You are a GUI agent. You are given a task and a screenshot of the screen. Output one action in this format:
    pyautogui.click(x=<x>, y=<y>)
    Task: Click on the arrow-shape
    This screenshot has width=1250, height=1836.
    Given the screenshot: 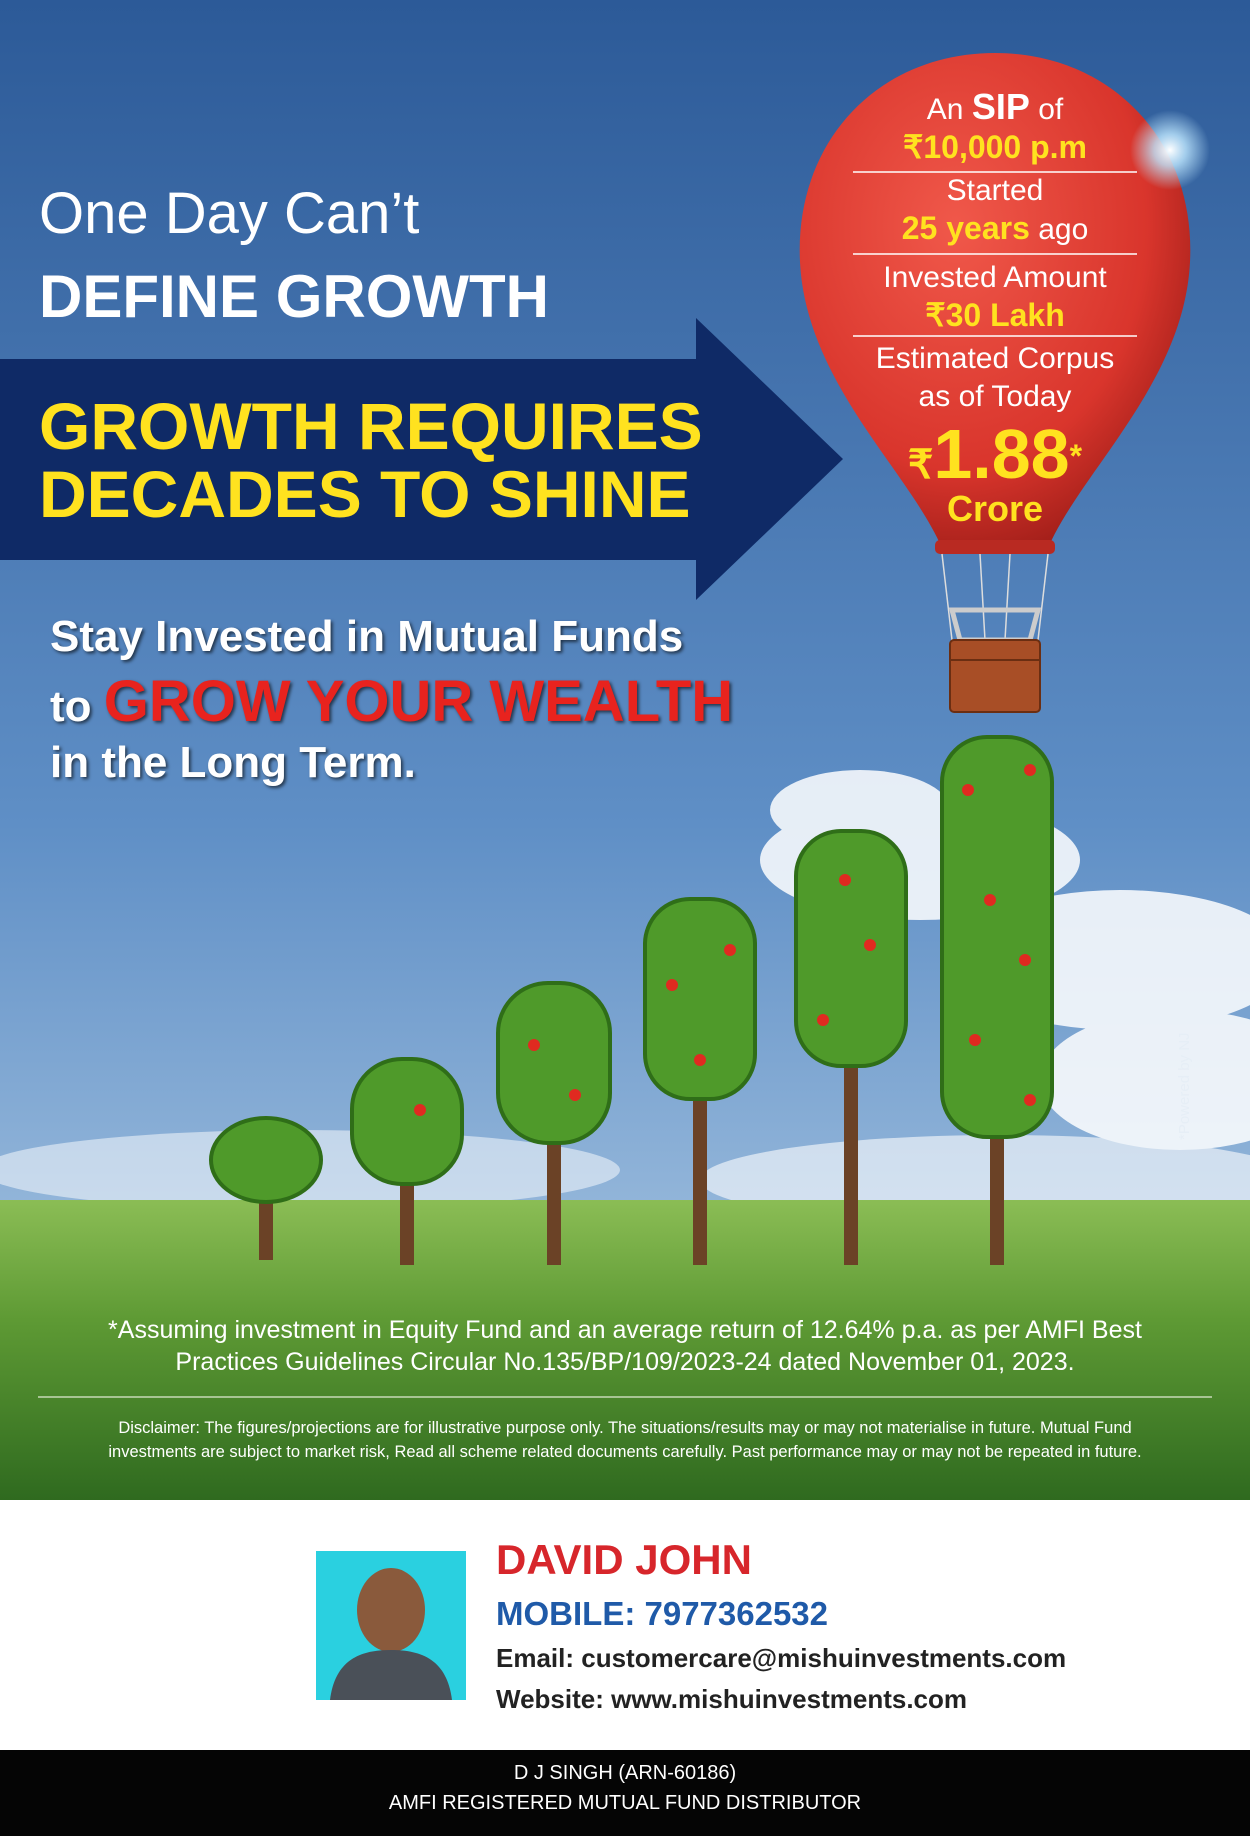 What is the action you would take?
    pyautogui.click(x=421, y=459)
    